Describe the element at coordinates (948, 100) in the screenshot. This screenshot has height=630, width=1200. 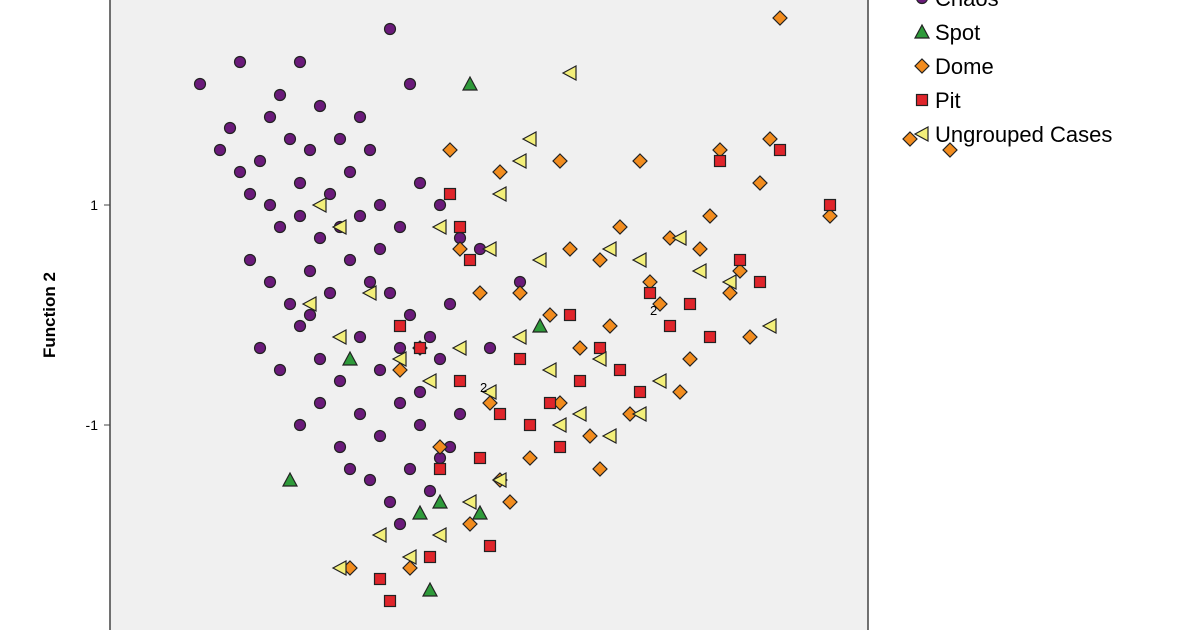
I see `legend-label-pit: Pit` at that location.